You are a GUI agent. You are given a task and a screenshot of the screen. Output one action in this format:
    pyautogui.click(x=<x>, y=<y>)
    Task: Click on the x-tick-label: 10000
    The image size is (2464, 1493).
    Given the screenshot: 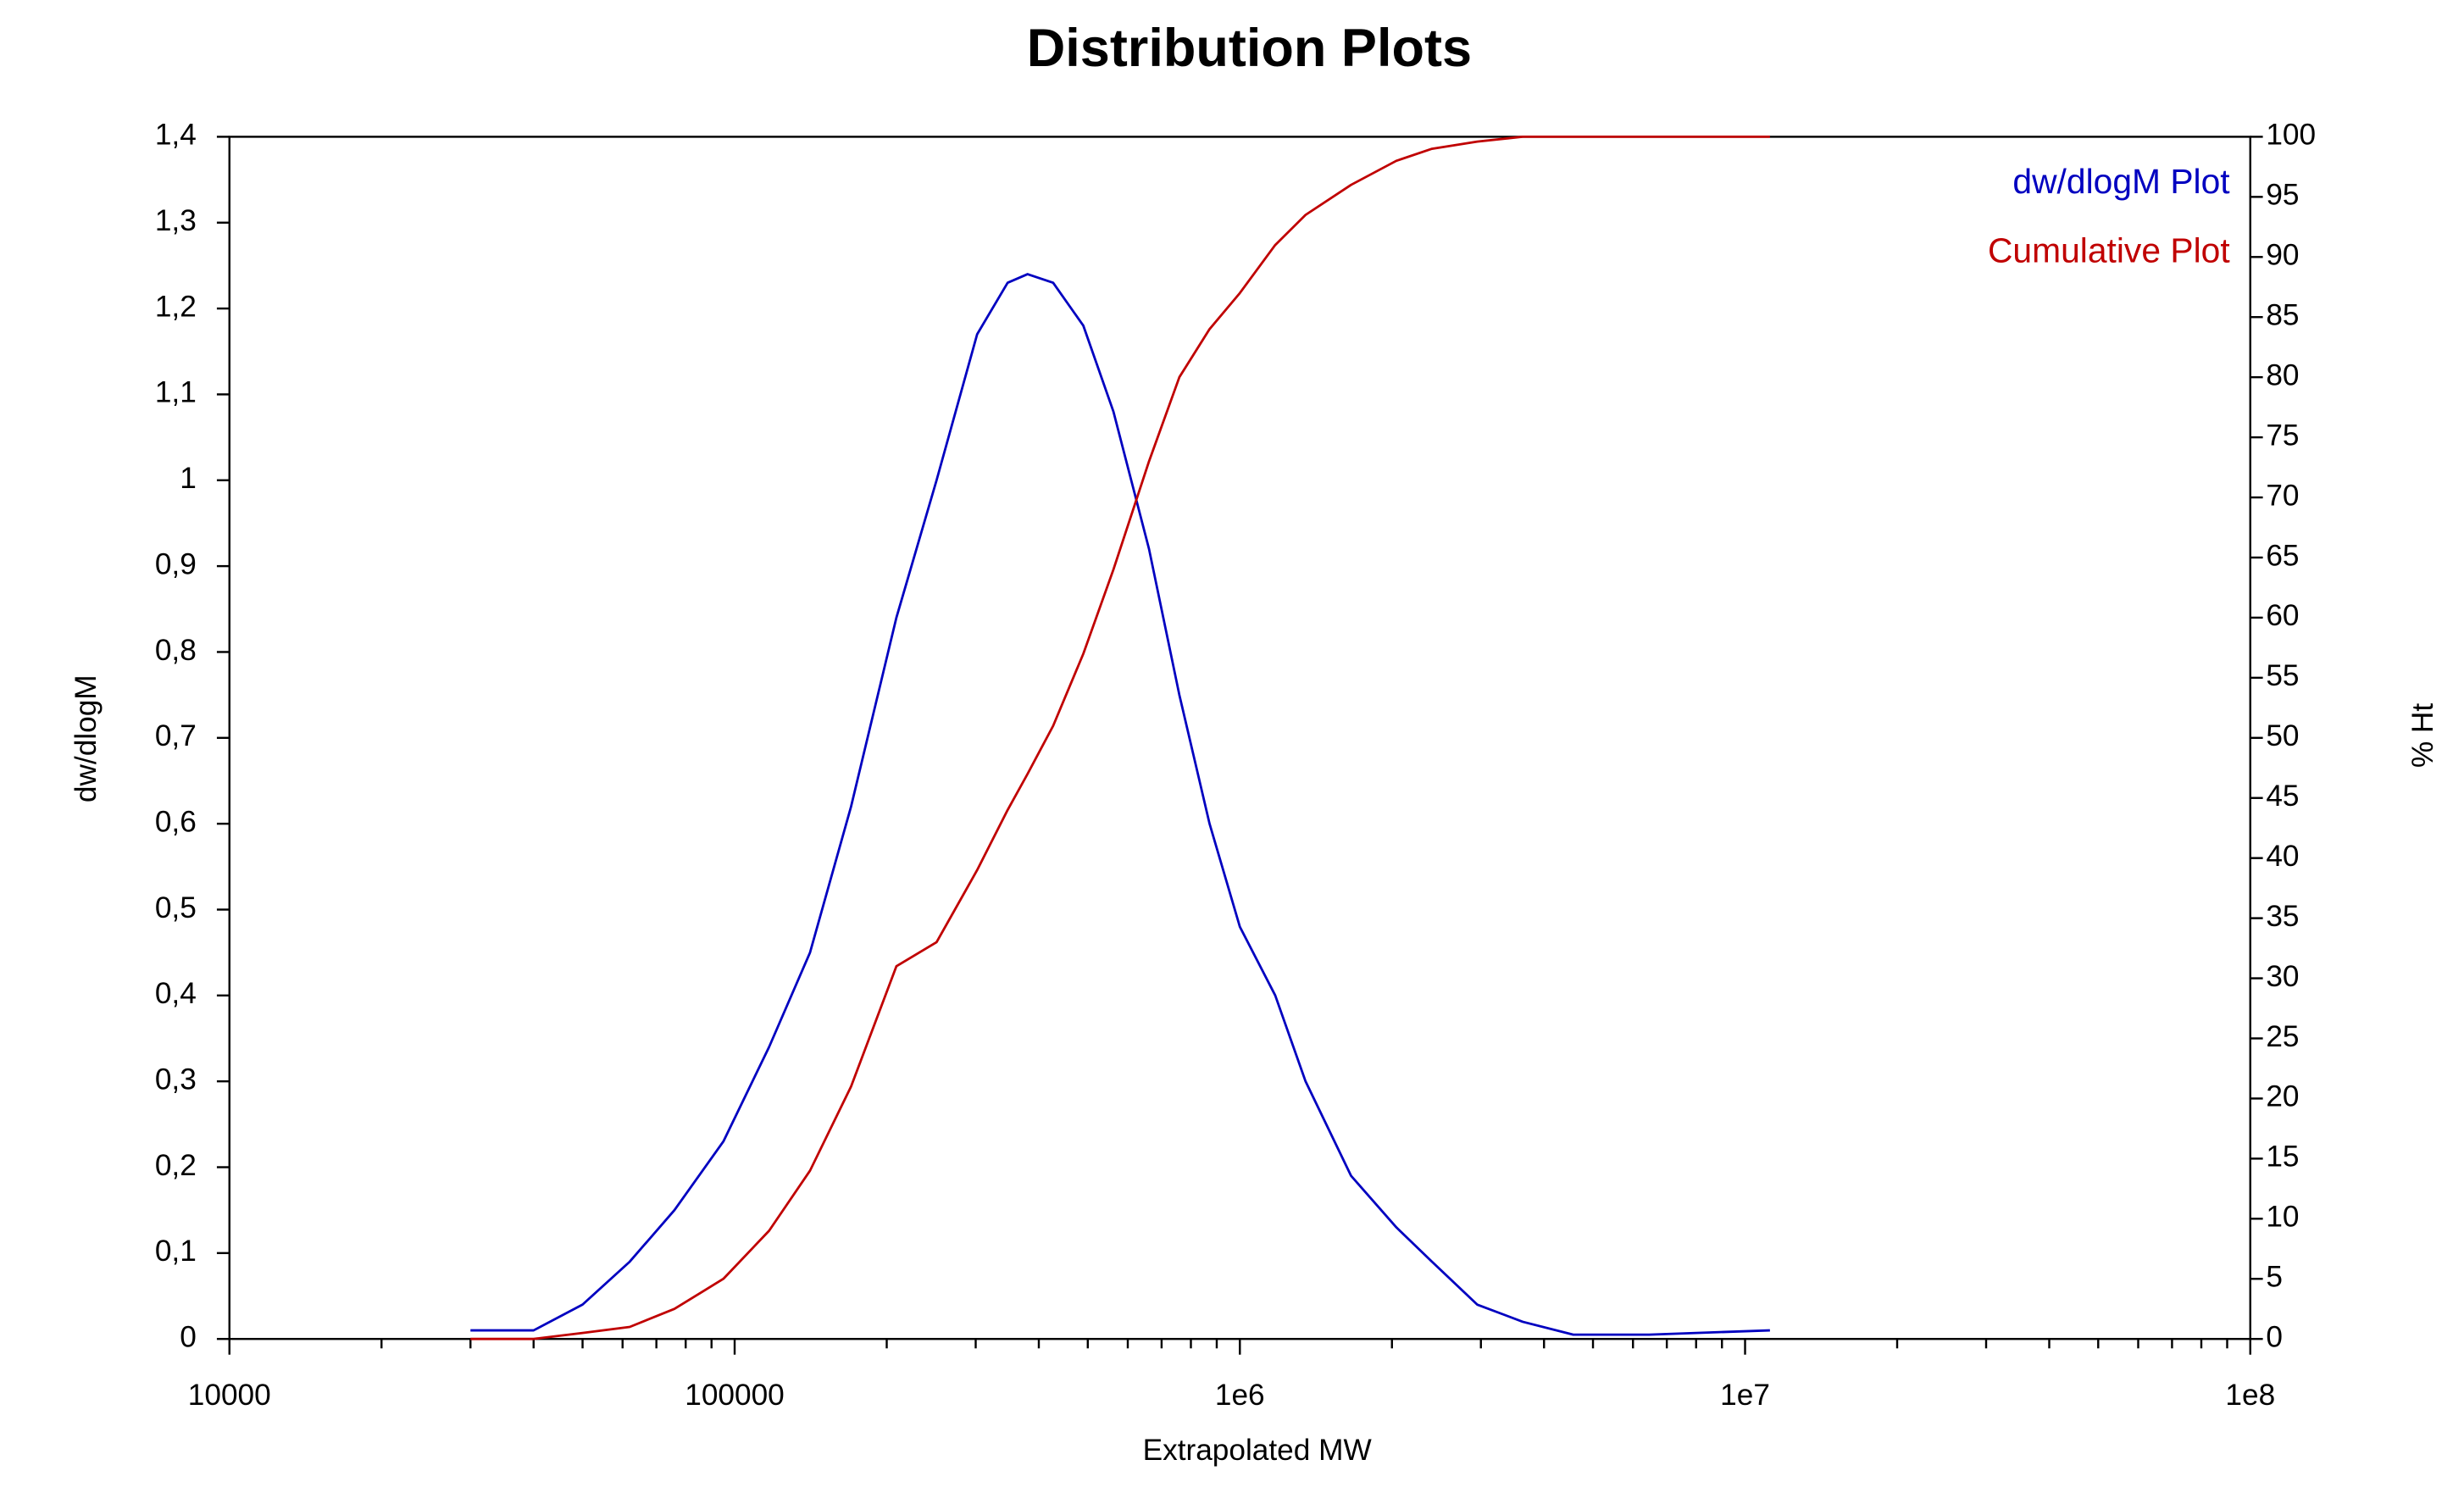 What is the action you would take?
    pyautogui.click(x=230, y=1395)
    